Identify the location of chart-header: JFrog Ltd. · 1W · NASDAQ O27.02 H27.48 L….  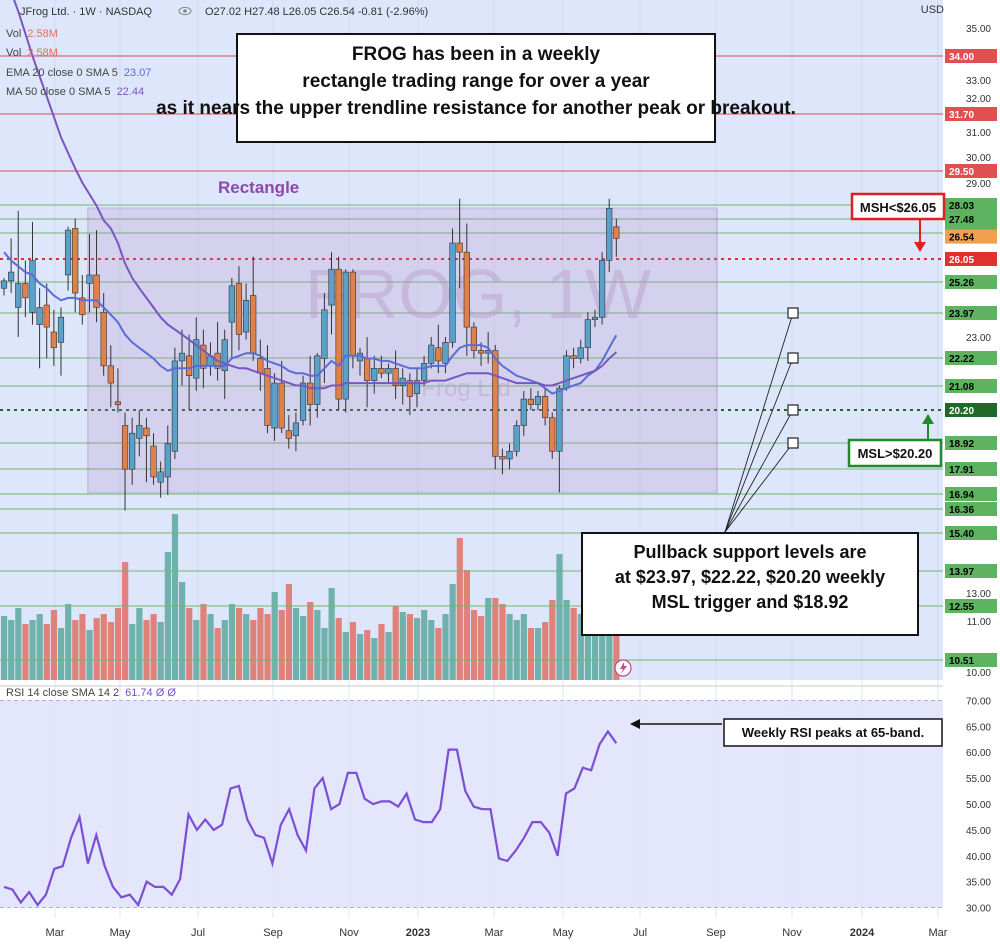
(475, 12).